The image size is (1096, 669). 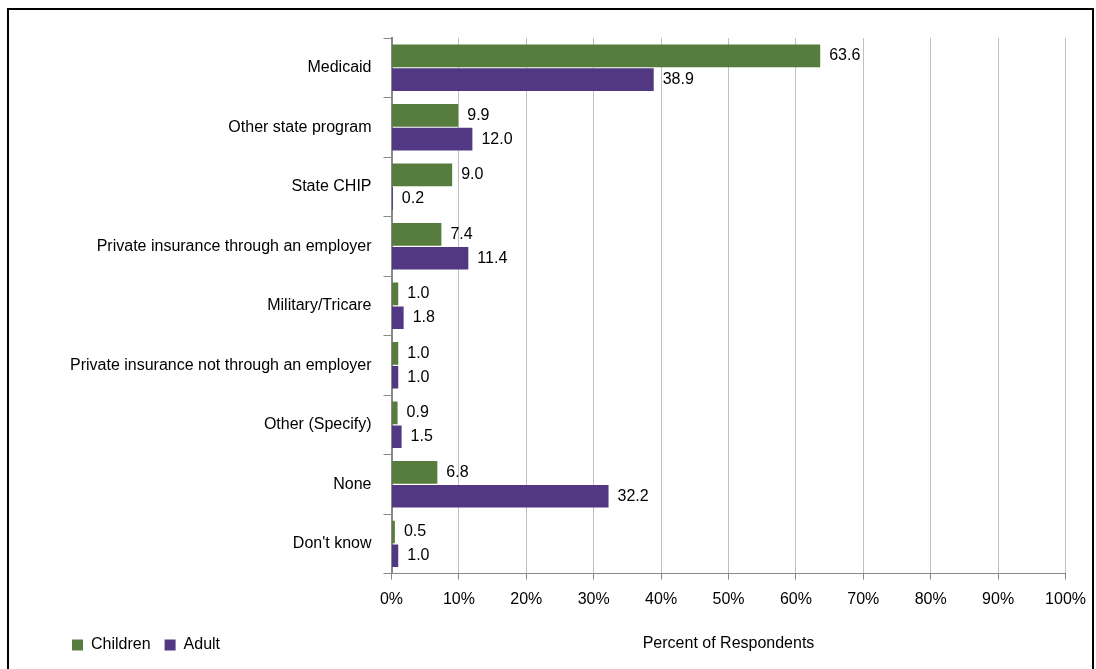 I want to click on data-label: 32.2, so click(x=633, y=495).